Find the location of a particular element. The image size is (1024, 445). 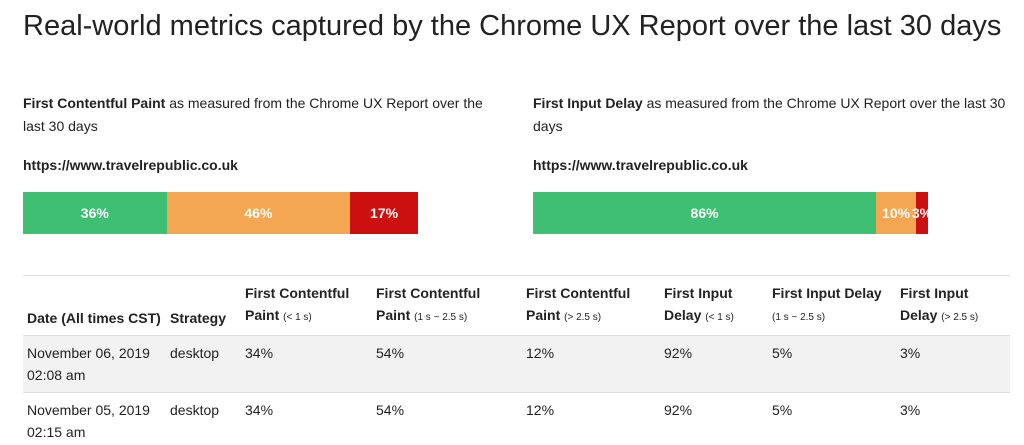

bar-segment: 10% is located at coordinates (896, 213).